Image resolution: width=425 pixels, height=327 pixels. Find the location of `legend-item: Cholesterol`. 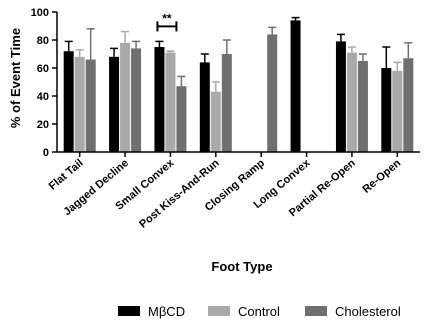

legend-item: Cholesterol is located at coordinates (353, 311).